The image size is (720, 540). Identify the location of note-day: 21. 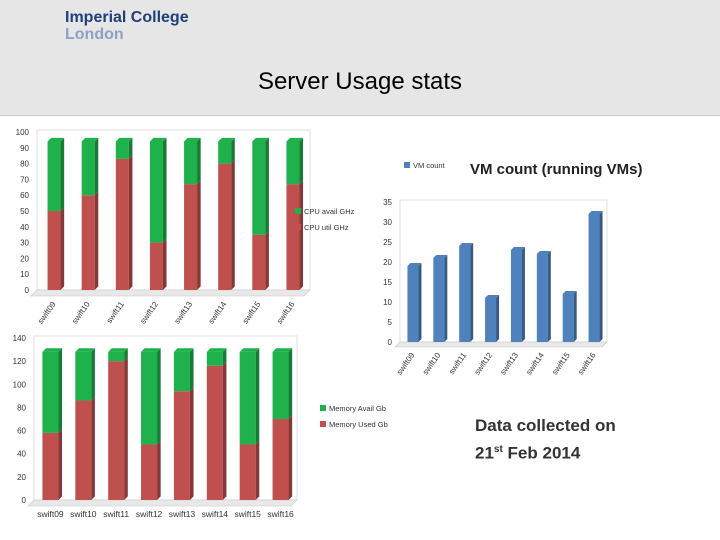
(484, 453).